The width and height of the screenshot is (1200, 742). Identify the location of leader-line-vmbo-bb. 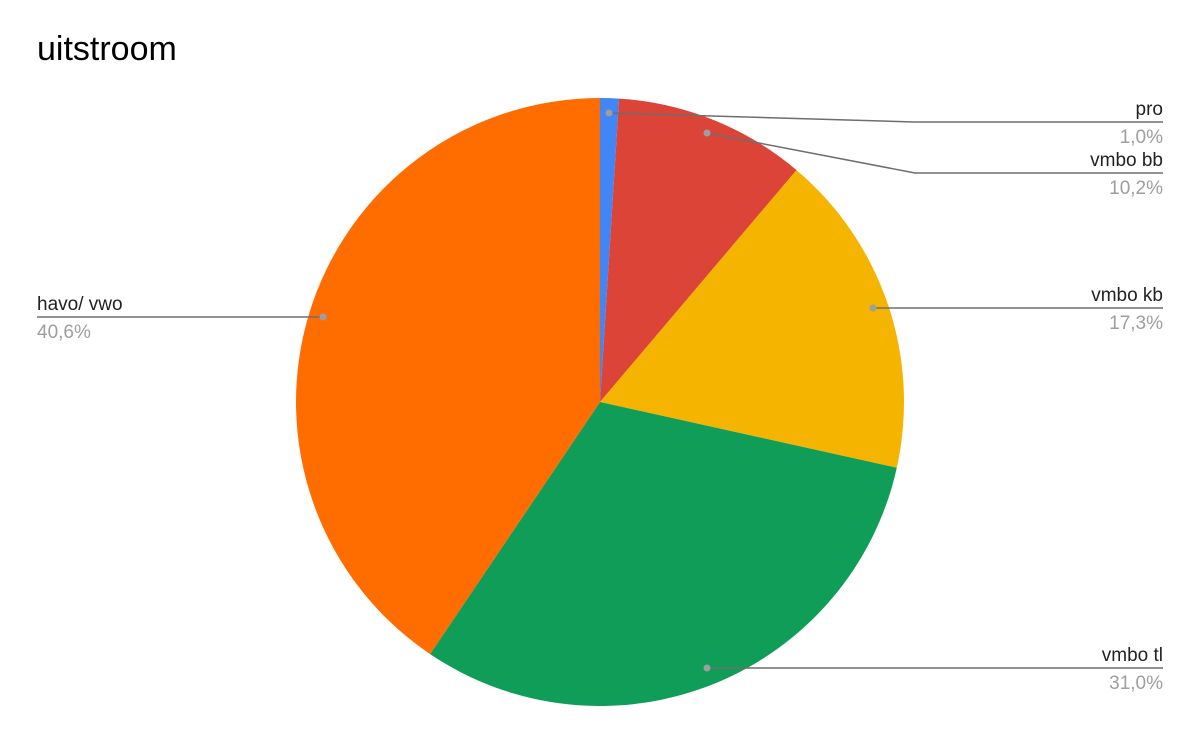
(934, 153).